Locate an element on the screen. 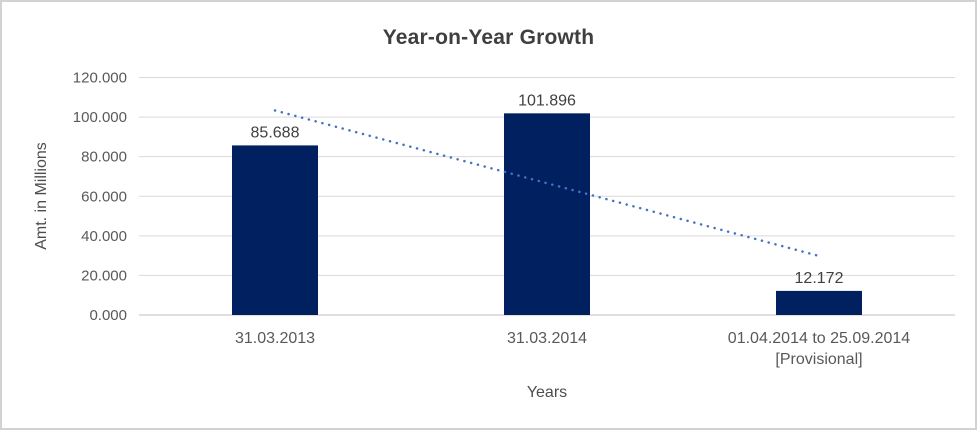  chart-title: Year-on-Year Growth is located at coordinates (488, 37).